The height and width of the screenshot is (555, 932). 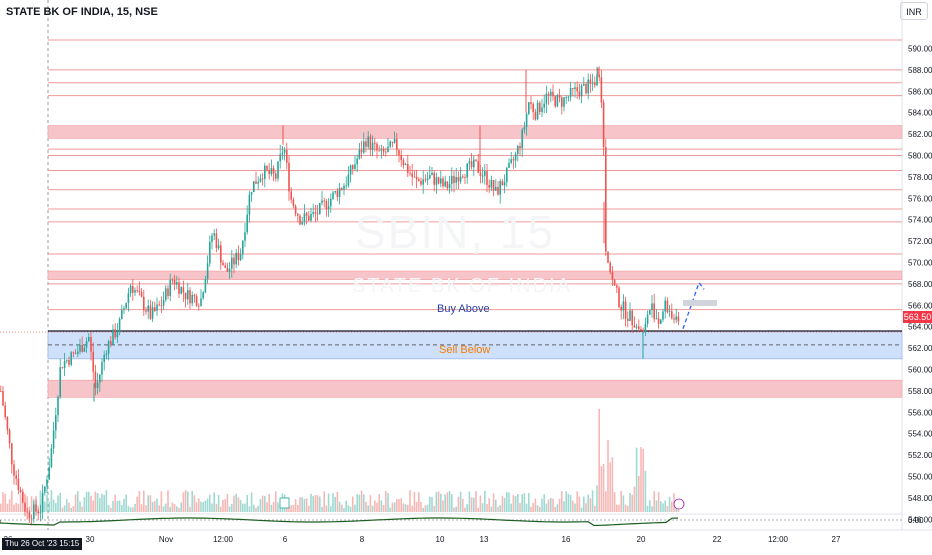 What do you see at coordinates (82, 12) in the screenshot?
I see `symbol-title: STATE BK OF INDIA, 15, NSE` at bounding box center [82, 12].